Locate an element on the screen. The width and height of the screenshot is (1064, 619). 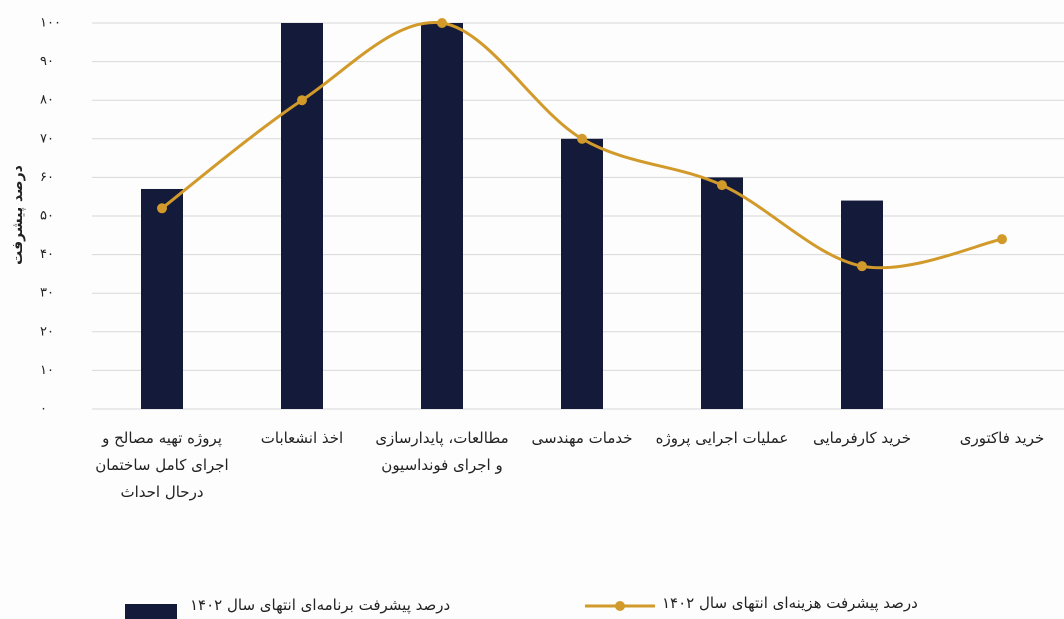
y-tick-label: ۳۰ is located at coordinates (47, 293).